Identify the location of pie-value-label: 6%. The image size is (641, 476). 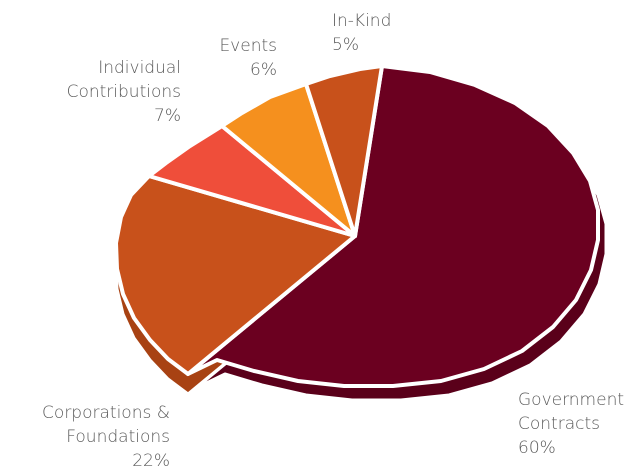
(263, 70).